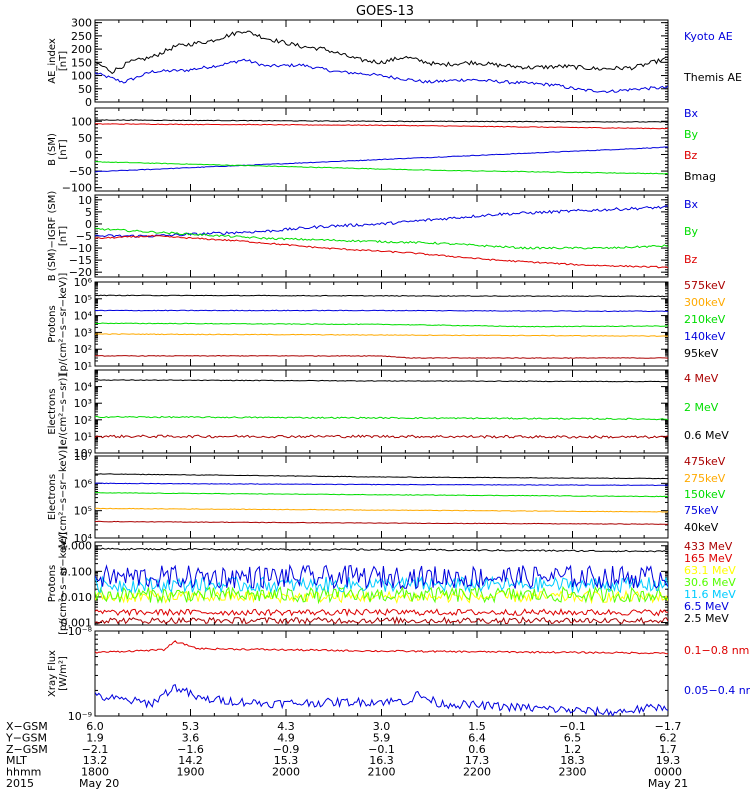 Image resolution: width=750 pixels, height=800 pixels. What do you see at coordinates (705, 461) in the screenshot?
I see `legend-entry: 475keV` at bounding box center [705, 461].